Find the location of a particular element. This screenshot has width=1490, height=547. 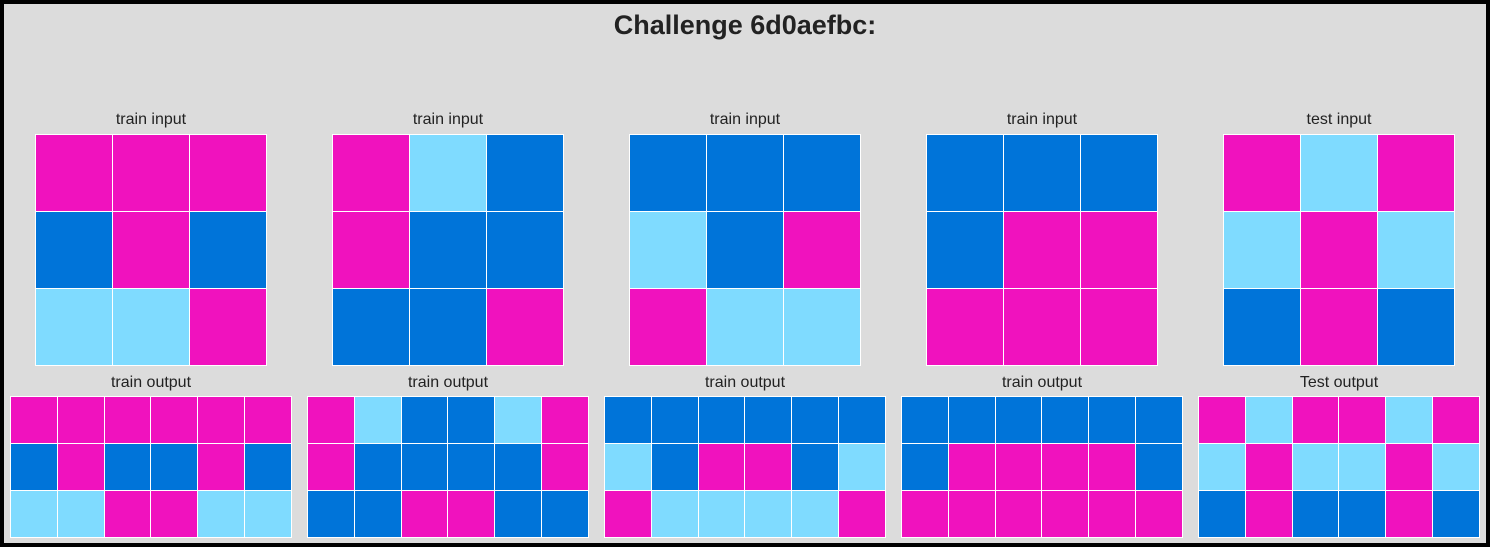

input-label: train input is located at coordinates (745, 119).